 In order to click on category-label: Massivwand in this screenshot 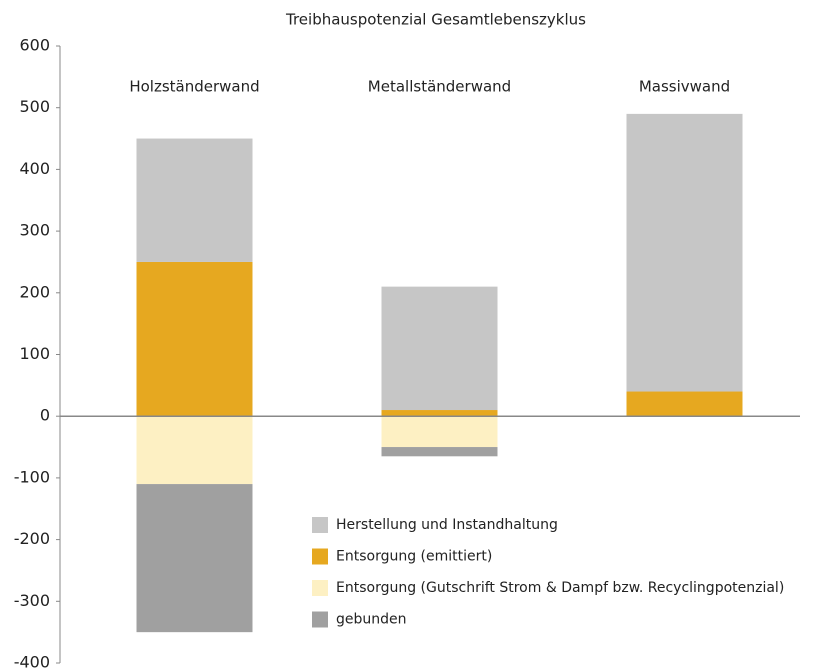, I will do `click(684, 87)`.